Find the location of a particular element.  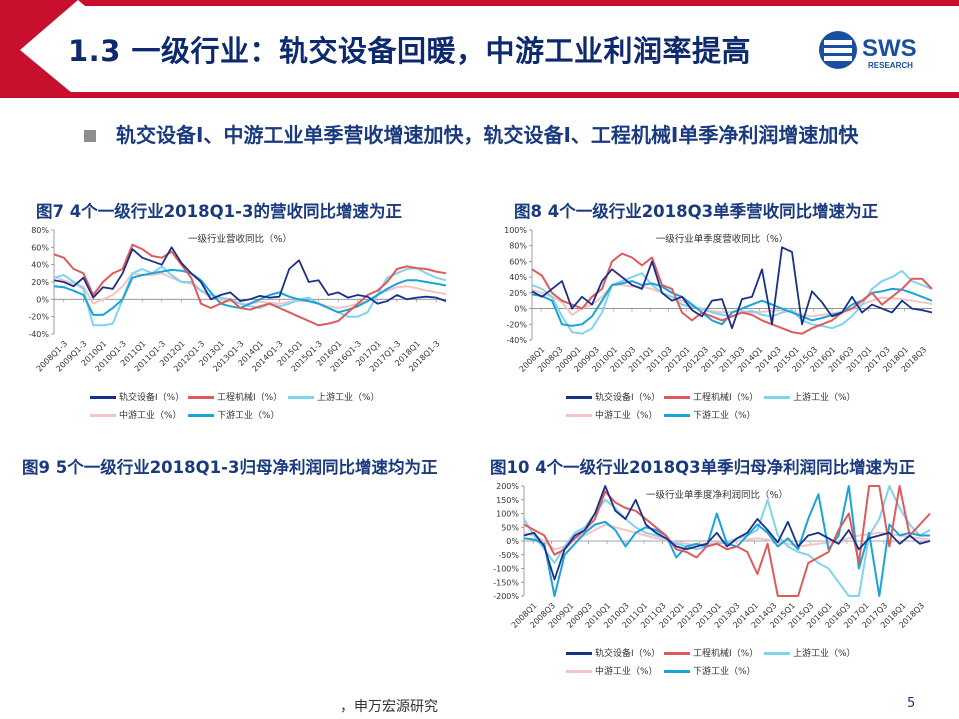

chart-annotation: 一级行业单季度营收同比（%） is located at coordinates (722, 239).